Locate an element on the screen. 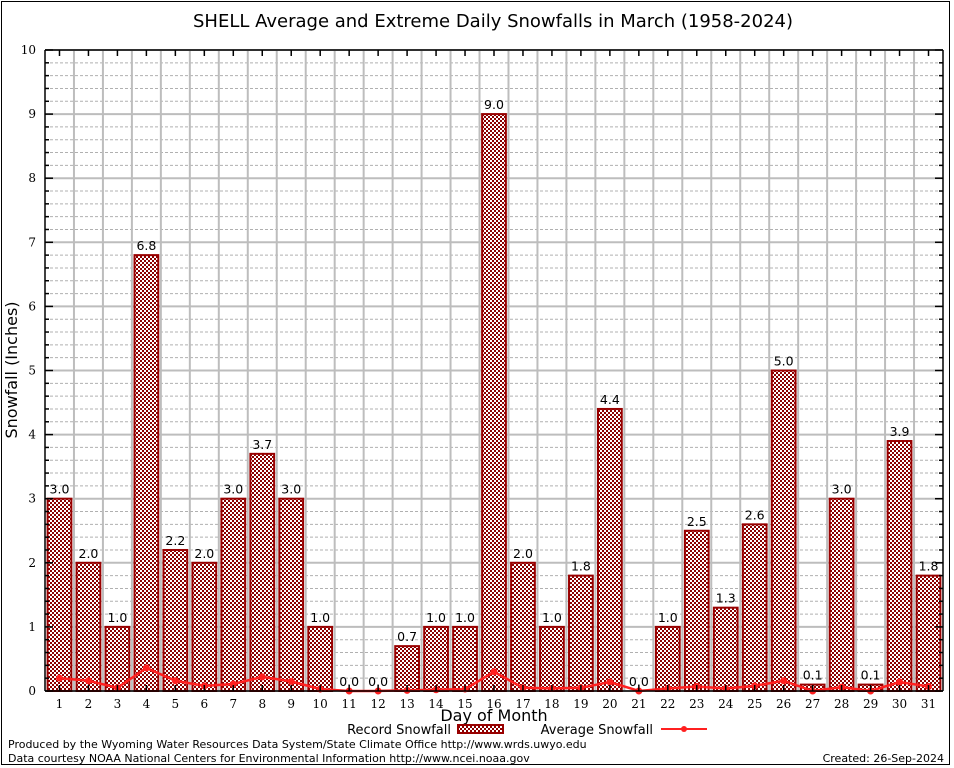 Image resolution: width=954 pixels, height=768 pixels. bar-value-label: 6.8 is located at coordinates (146, 245).